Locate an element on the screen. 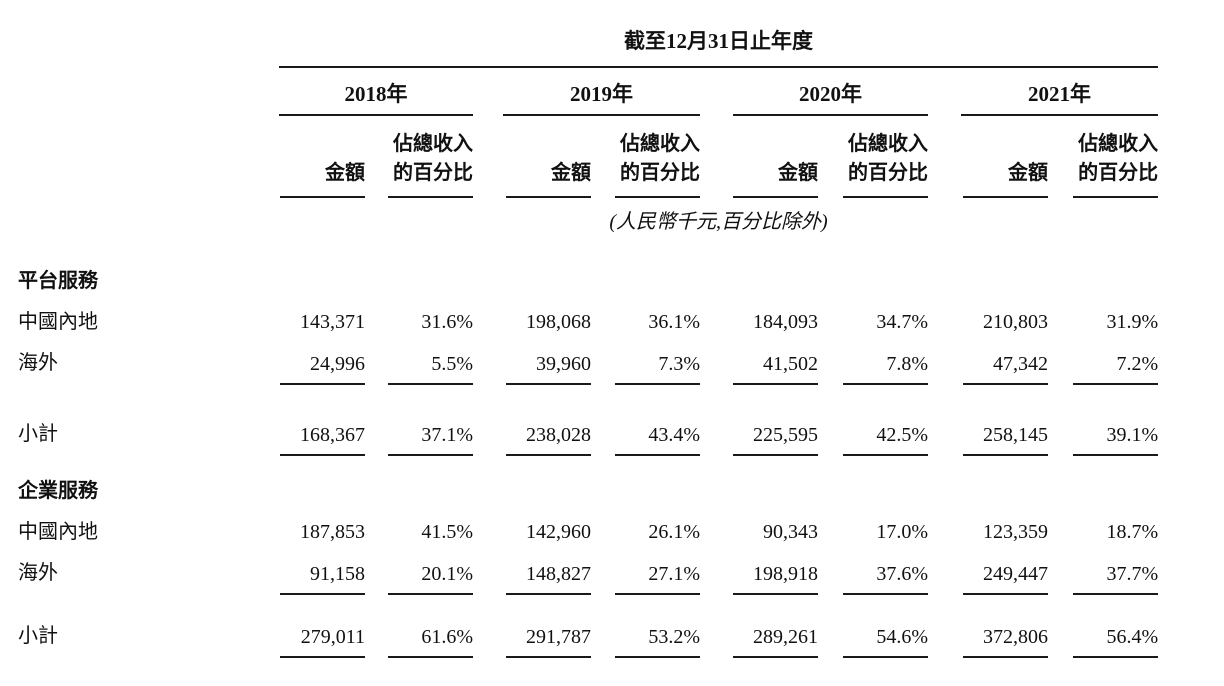  pct-cell: 7.3% is located at coordinates (645, 364).